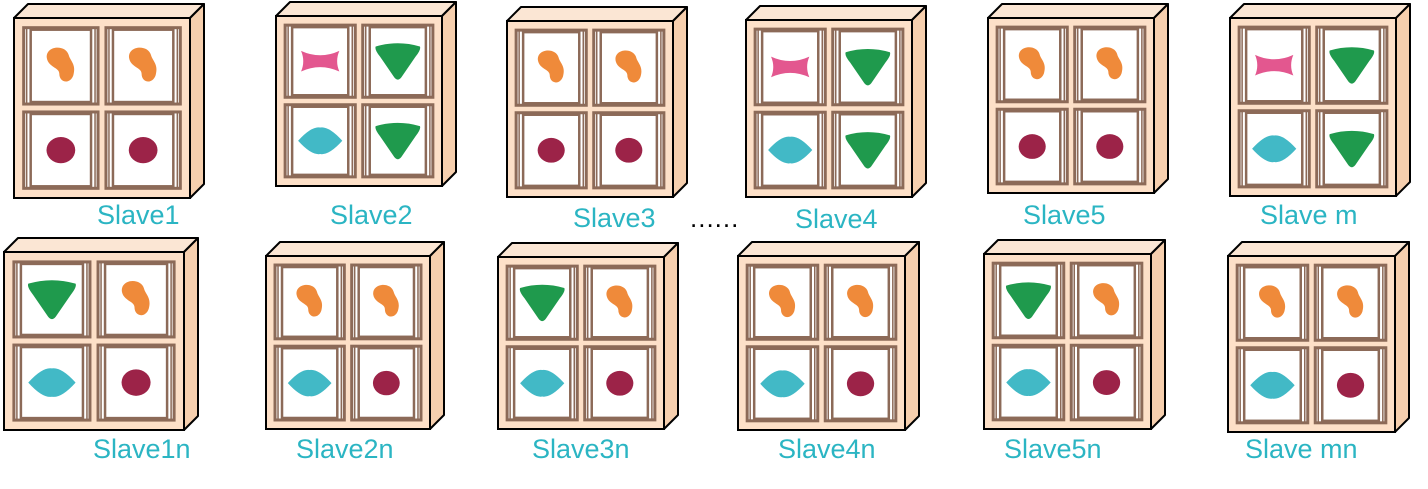 The width and height of the screenshot is (1428, 489). What do you see at coordinates (371, 215) in the screenshot?
I see `slave-label: Slave2` at bounding box center [371, 215].